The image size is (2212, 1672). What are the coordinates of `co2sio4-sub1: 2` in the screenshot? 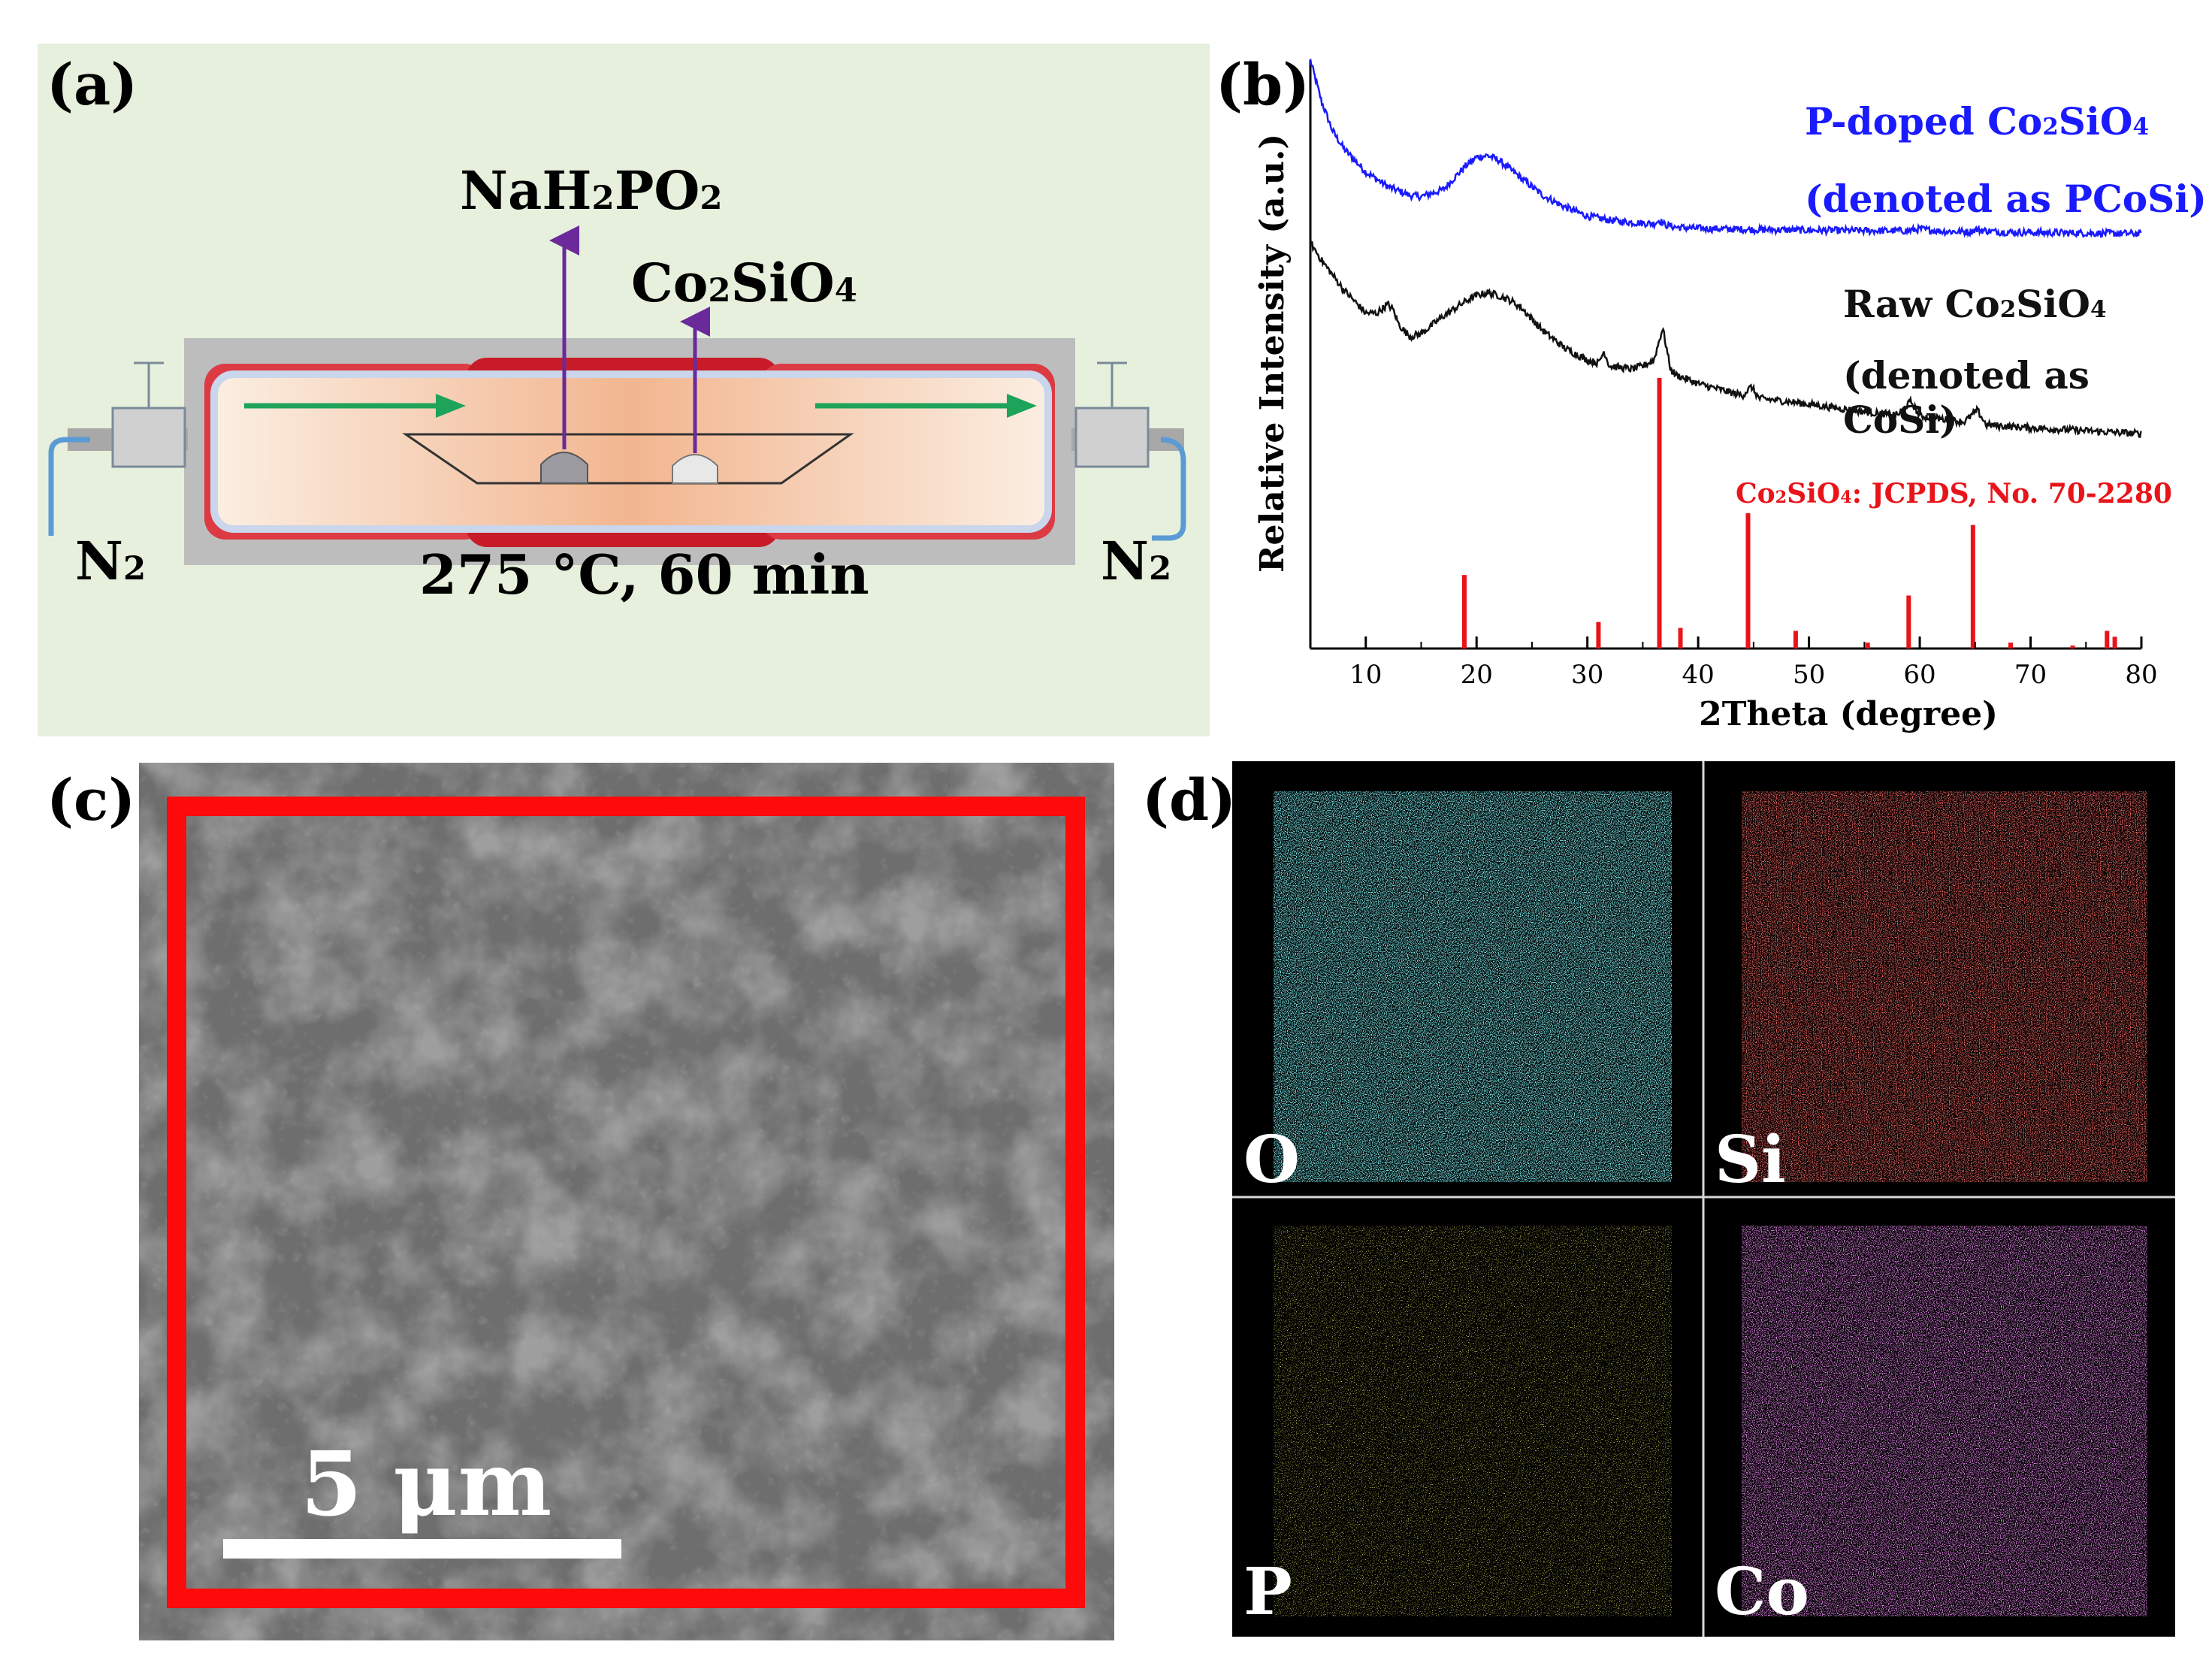 It's located at (720, 290).